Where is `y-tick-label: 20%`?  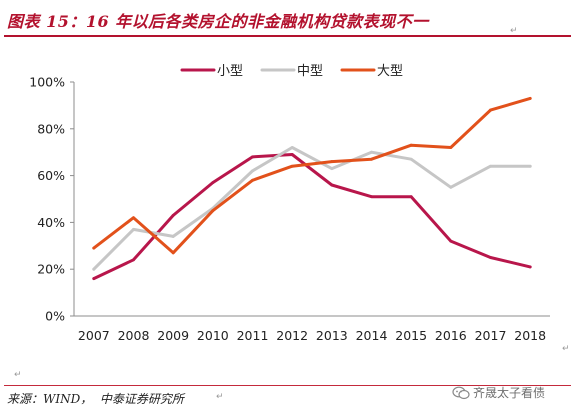
y-tick-label: 20% is located at coordinates (51, 269).